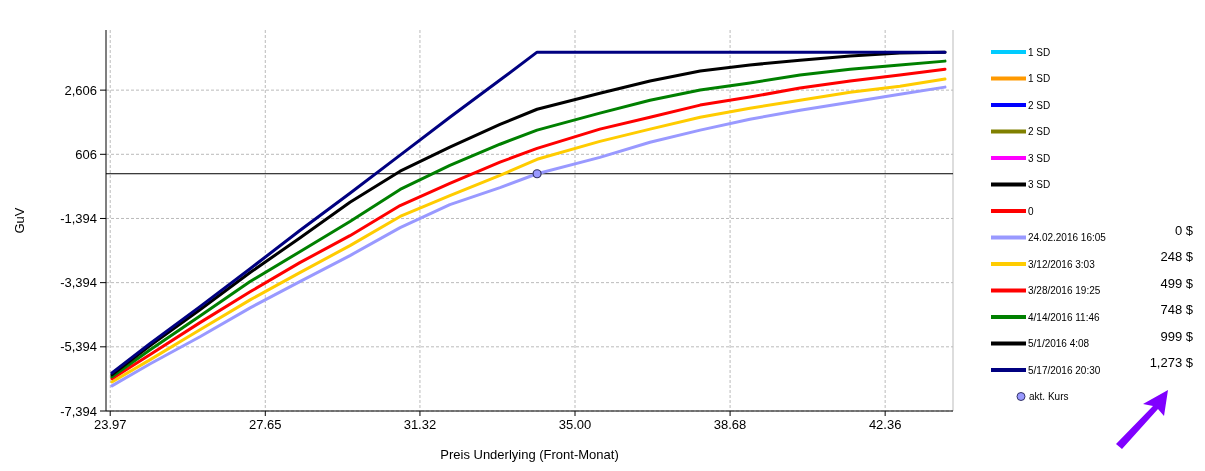  I want to click on legend-label: 3/28/2016 19:25, so click(1064, 290).